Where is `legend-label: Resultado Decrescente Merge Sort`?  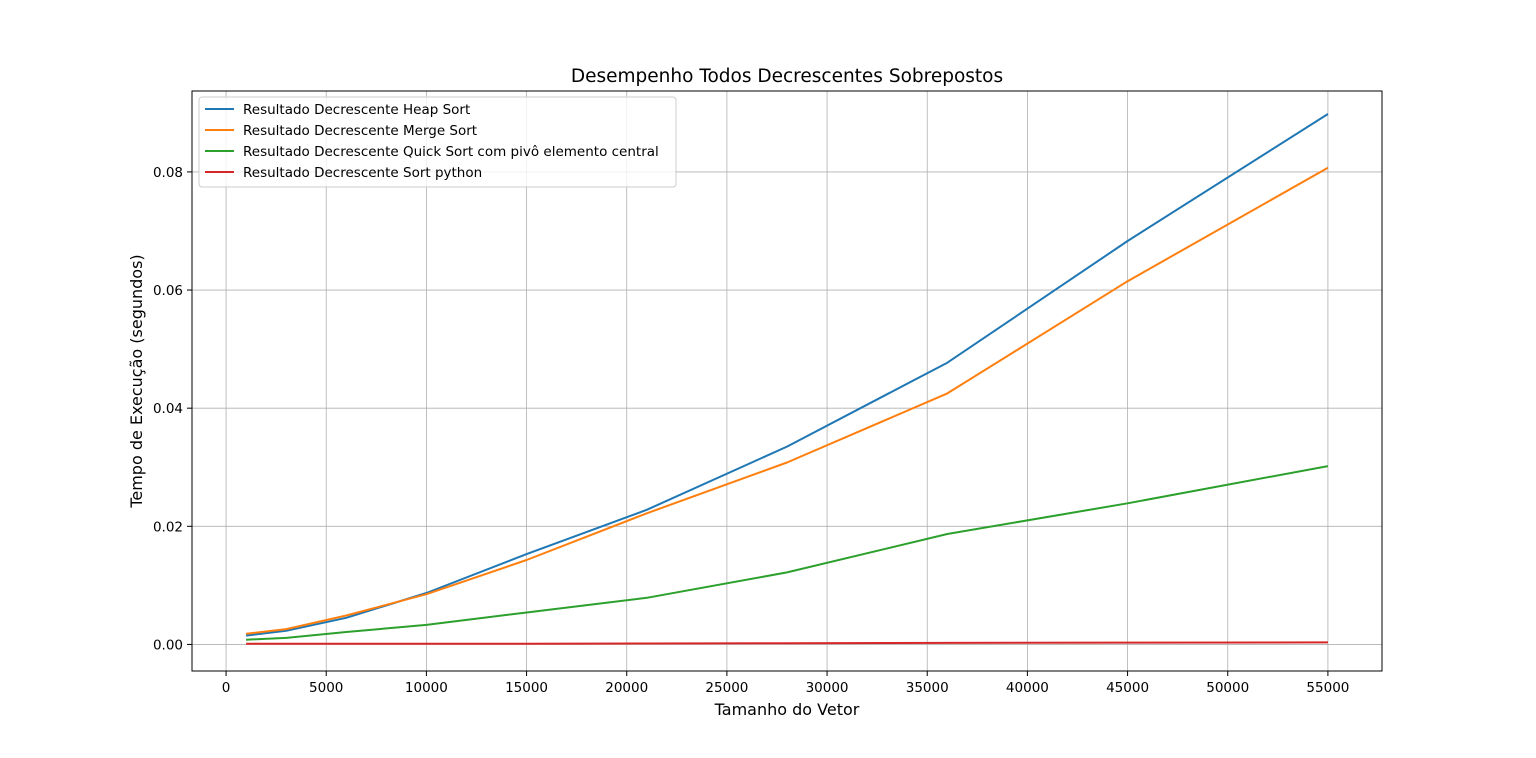
legend-label: Resultado Decrescente Merge Sort is located at coordinates (360, 131).